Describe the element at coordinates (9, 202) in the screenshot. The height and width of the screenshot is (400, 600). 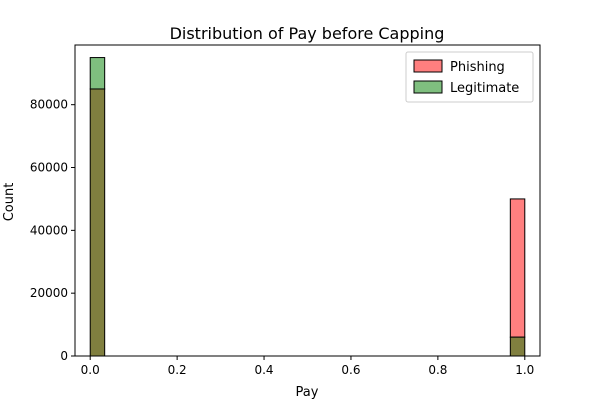
I see `y-axis-label: Count` at that location.